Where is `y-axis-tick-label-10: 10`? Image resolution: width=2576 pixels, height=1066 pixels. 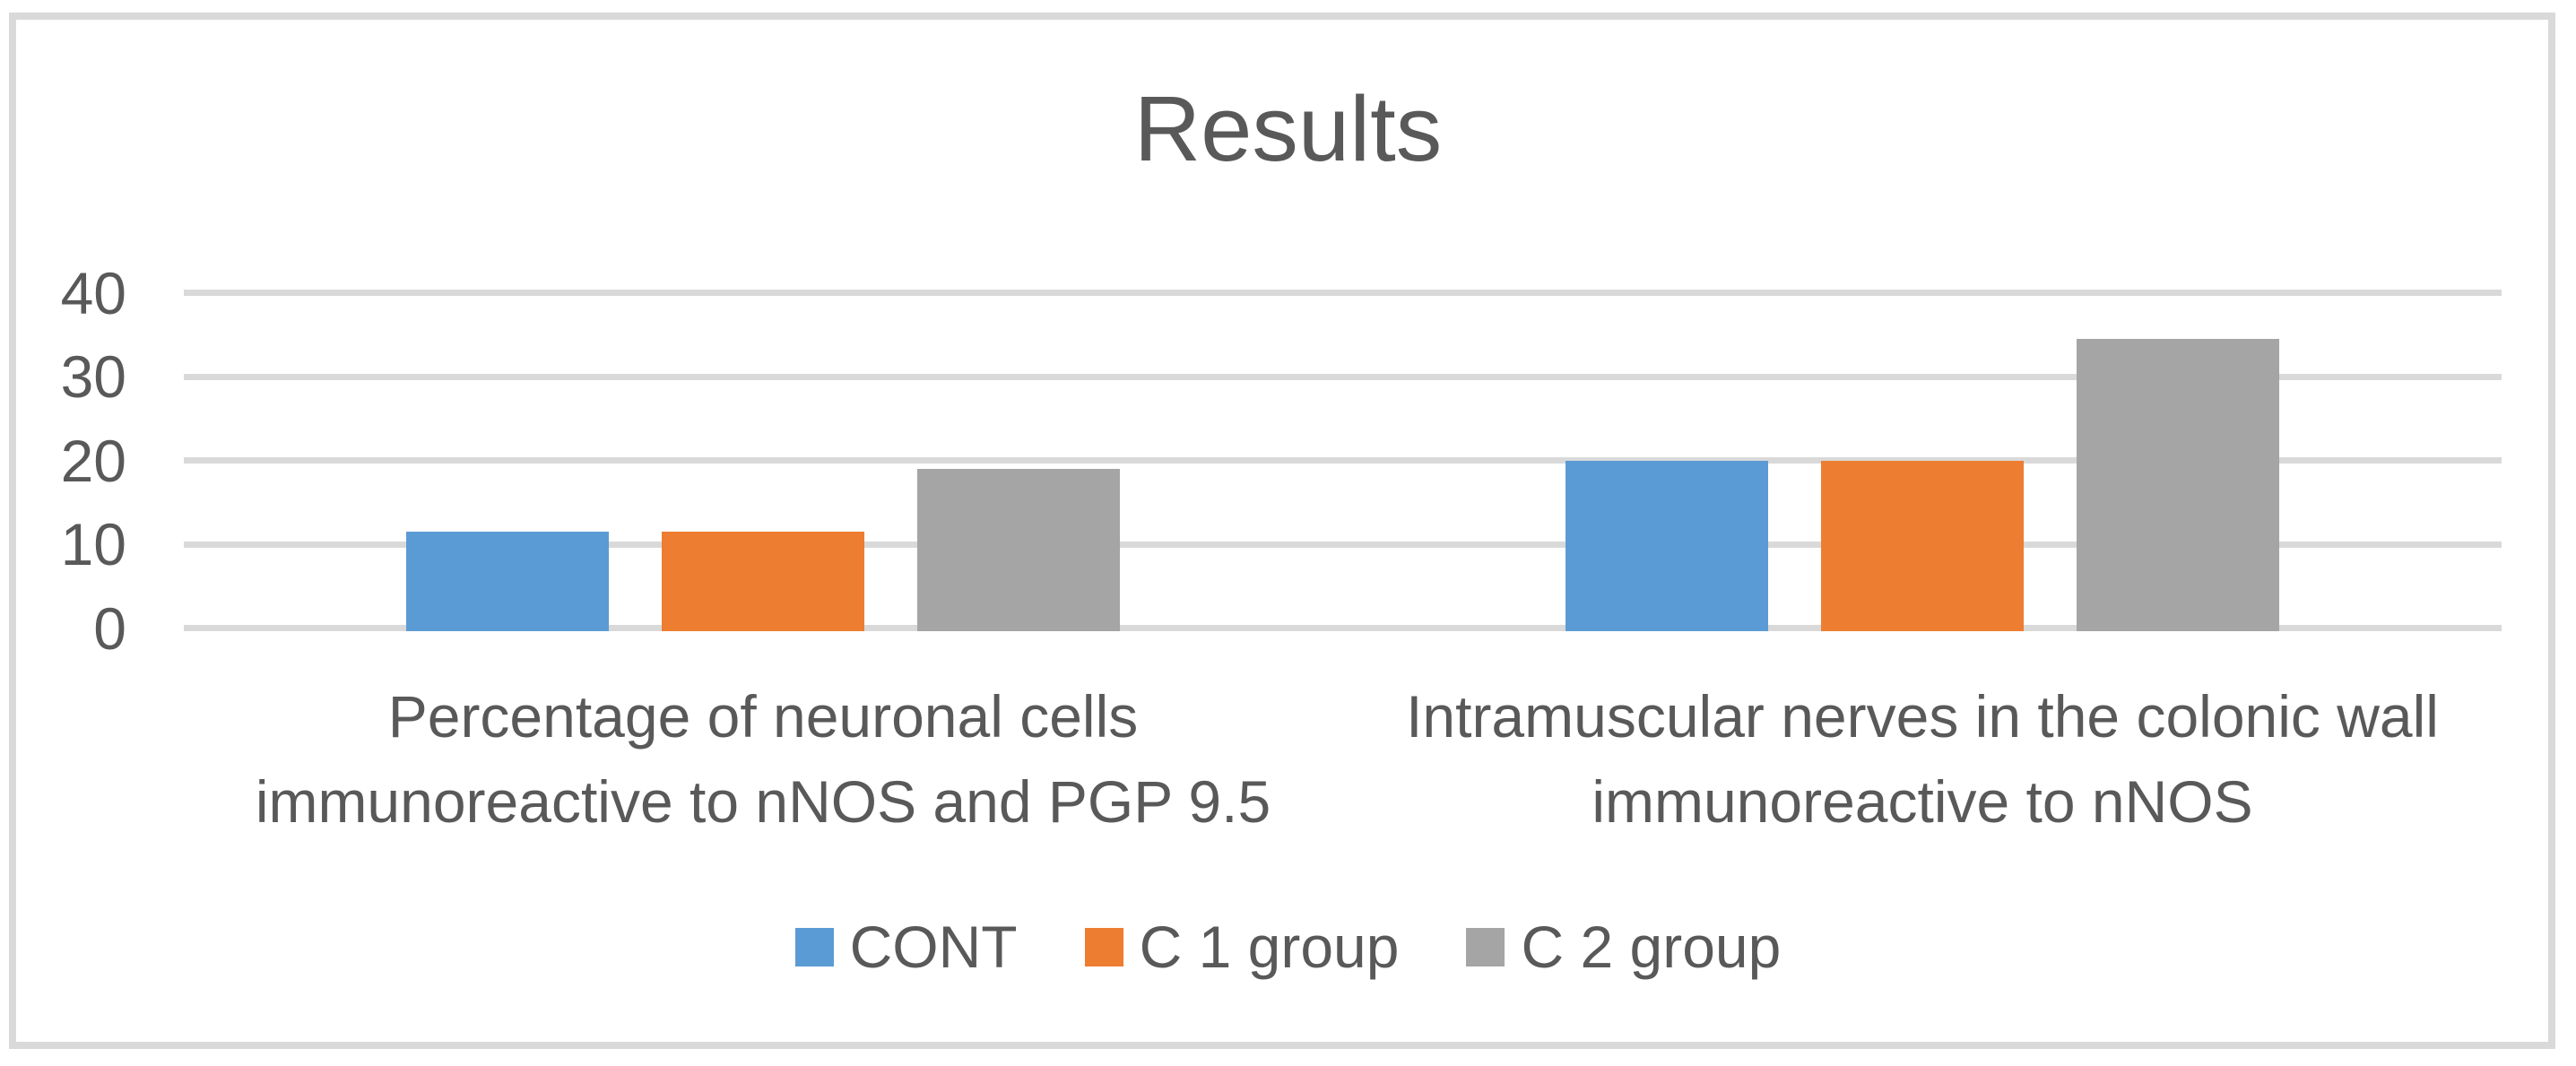
y-axis-tick-label-10: 10 is located at coordinates (93, 544).